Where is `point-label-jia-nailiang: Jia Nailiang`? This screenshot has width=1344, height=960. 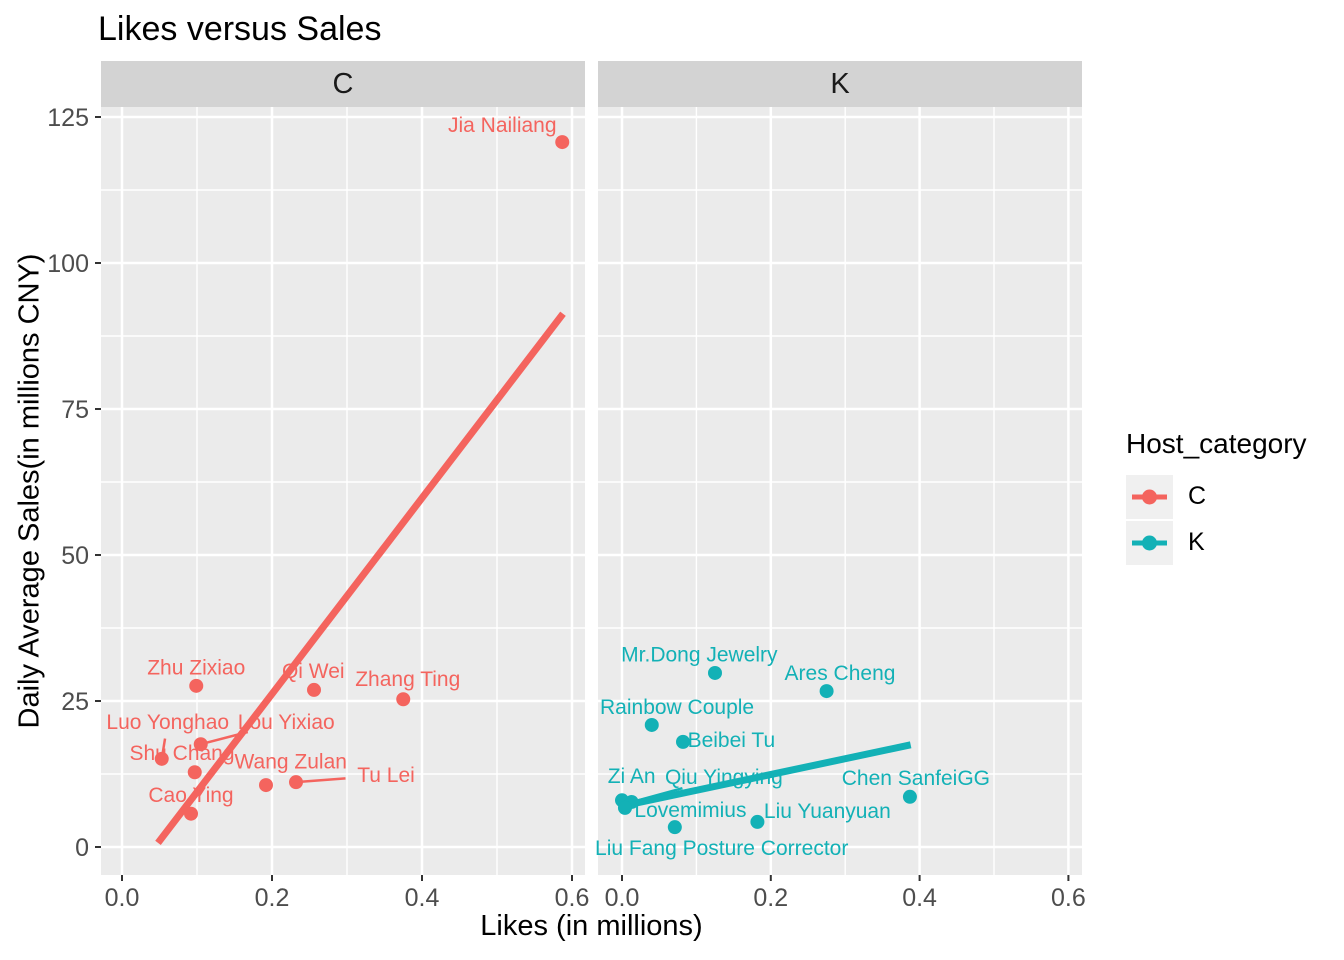 point-label-jia-nailiang: Jia Nailiang is located at coordinates (502, 125).